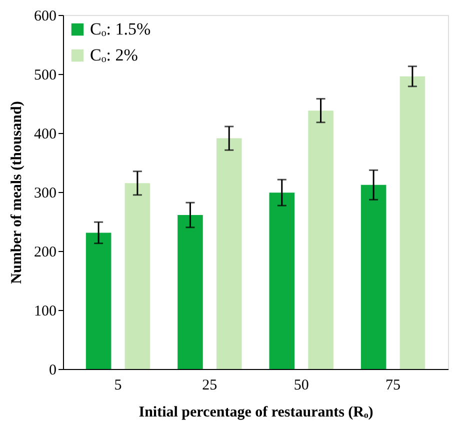 The height and width of the screenshot is (427, 456). I want to click on y-tick-label: 0, so click(52, 370).